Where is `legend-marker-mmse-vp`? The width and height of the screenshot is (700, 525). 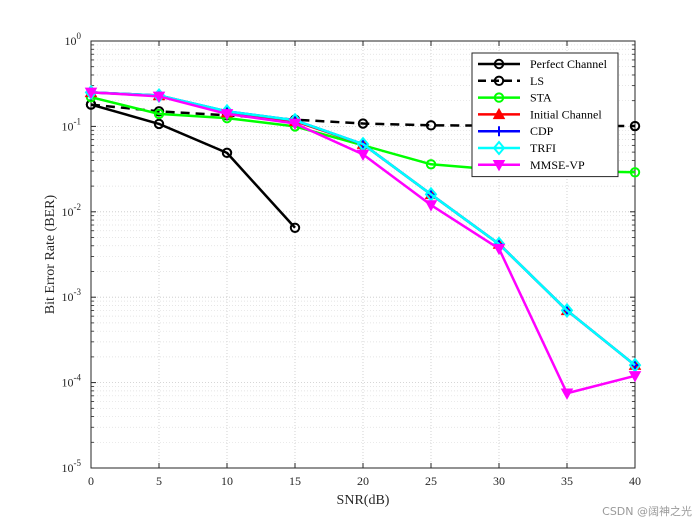
legend-marker-mmse-vp is located at coordinates (499, 166).